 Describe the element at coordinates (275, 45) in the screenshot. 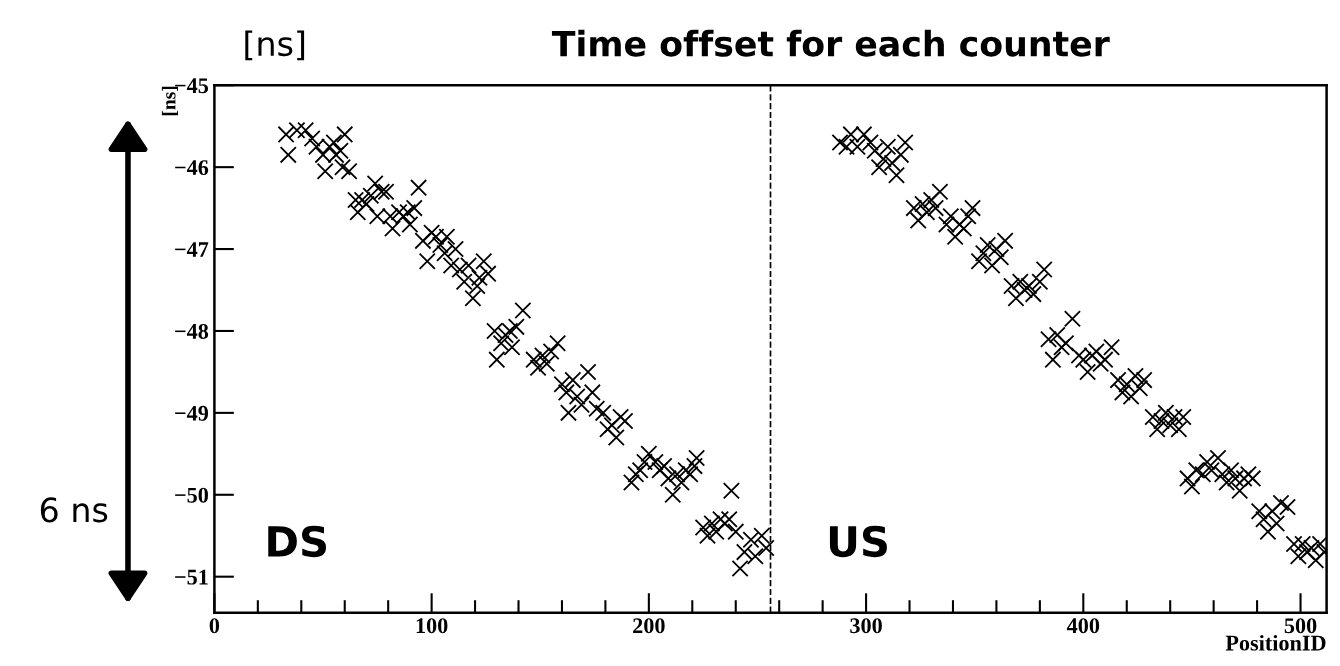

I see `text: [ns]` at that location.